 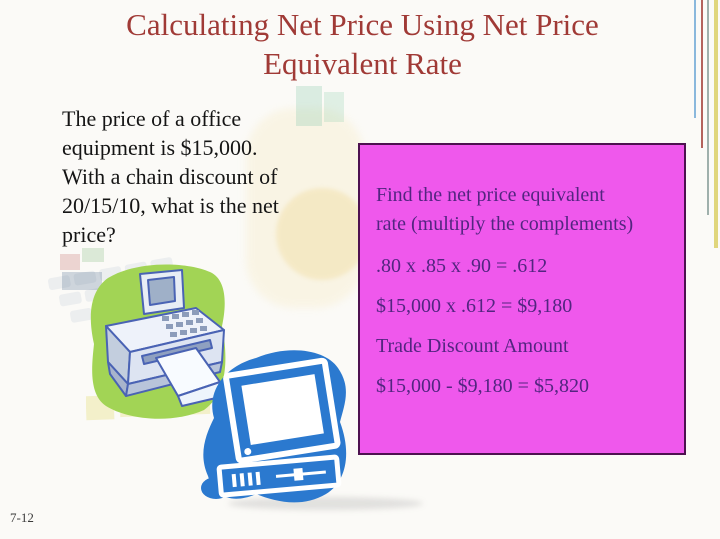 I want to click on problem-line: 20/15/10, what is the net, so click(x=170, y=205).